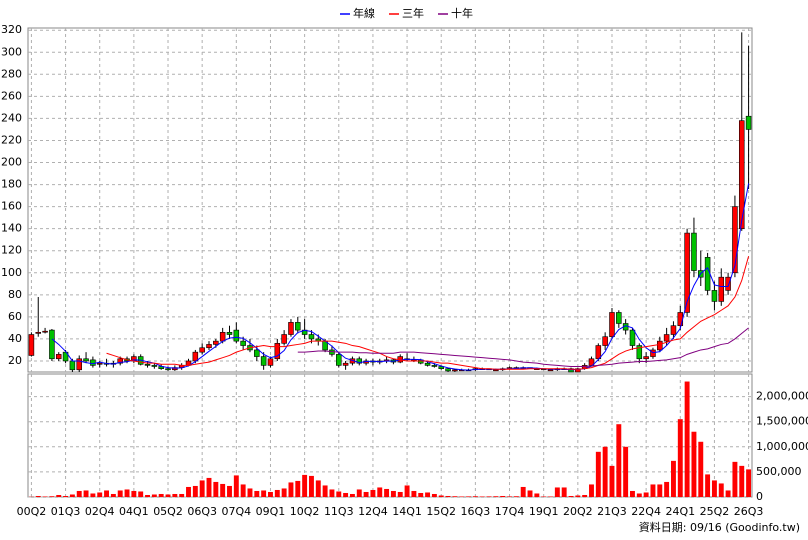  I want to click on x-tick-label: 05Q2, so click(168, 511).